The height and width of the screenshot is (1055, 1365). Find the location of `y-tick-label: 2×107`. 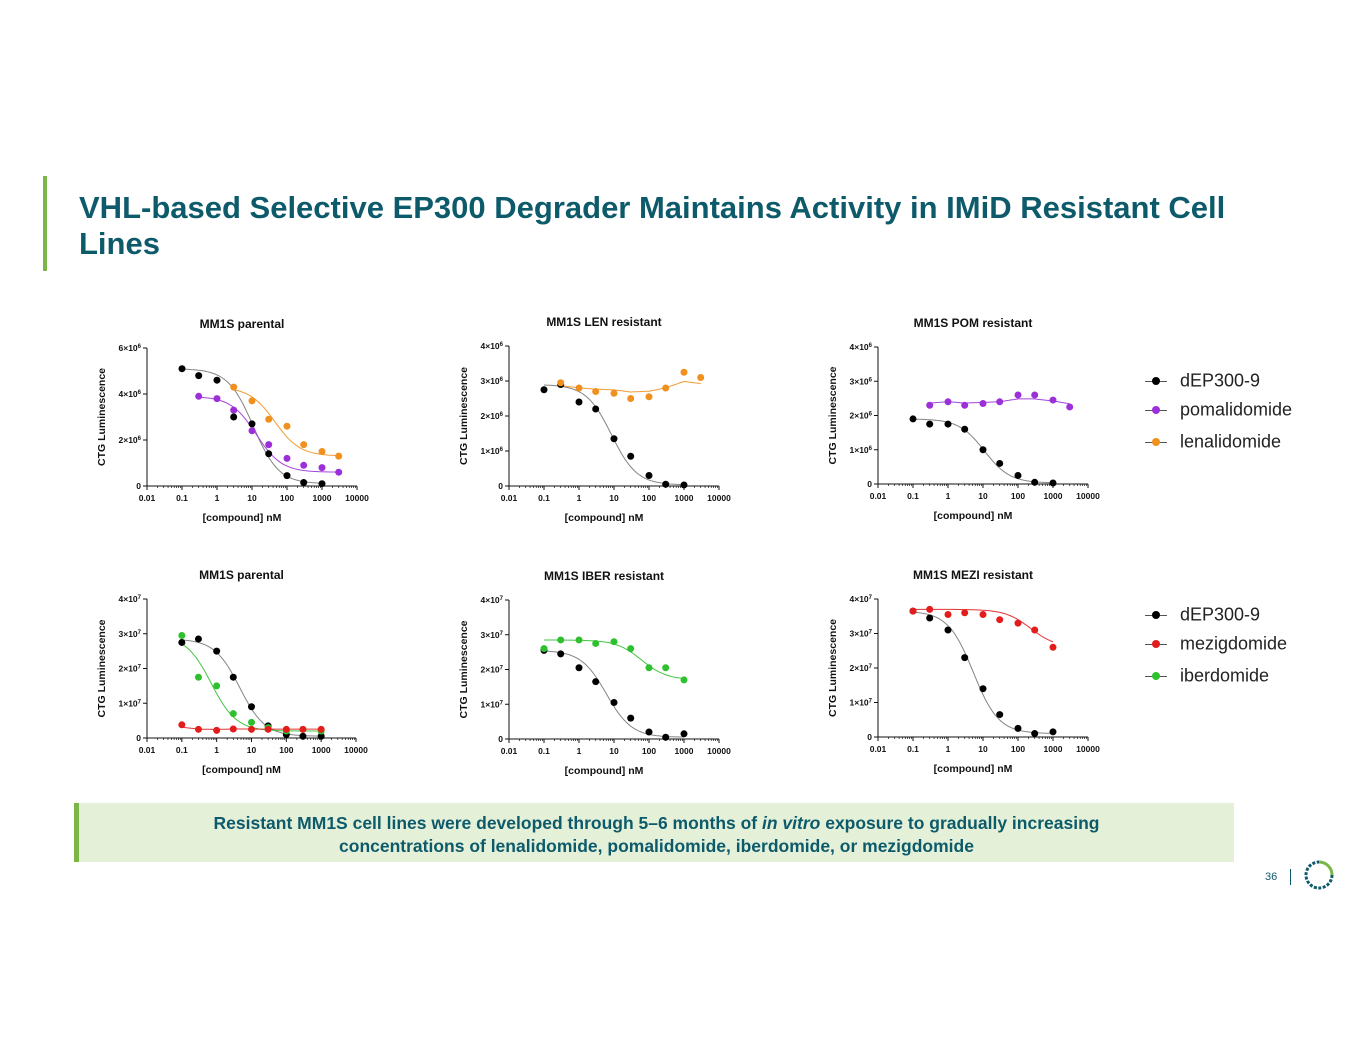

y-tick-label: 2×107 is located at coordinates (130, 669).